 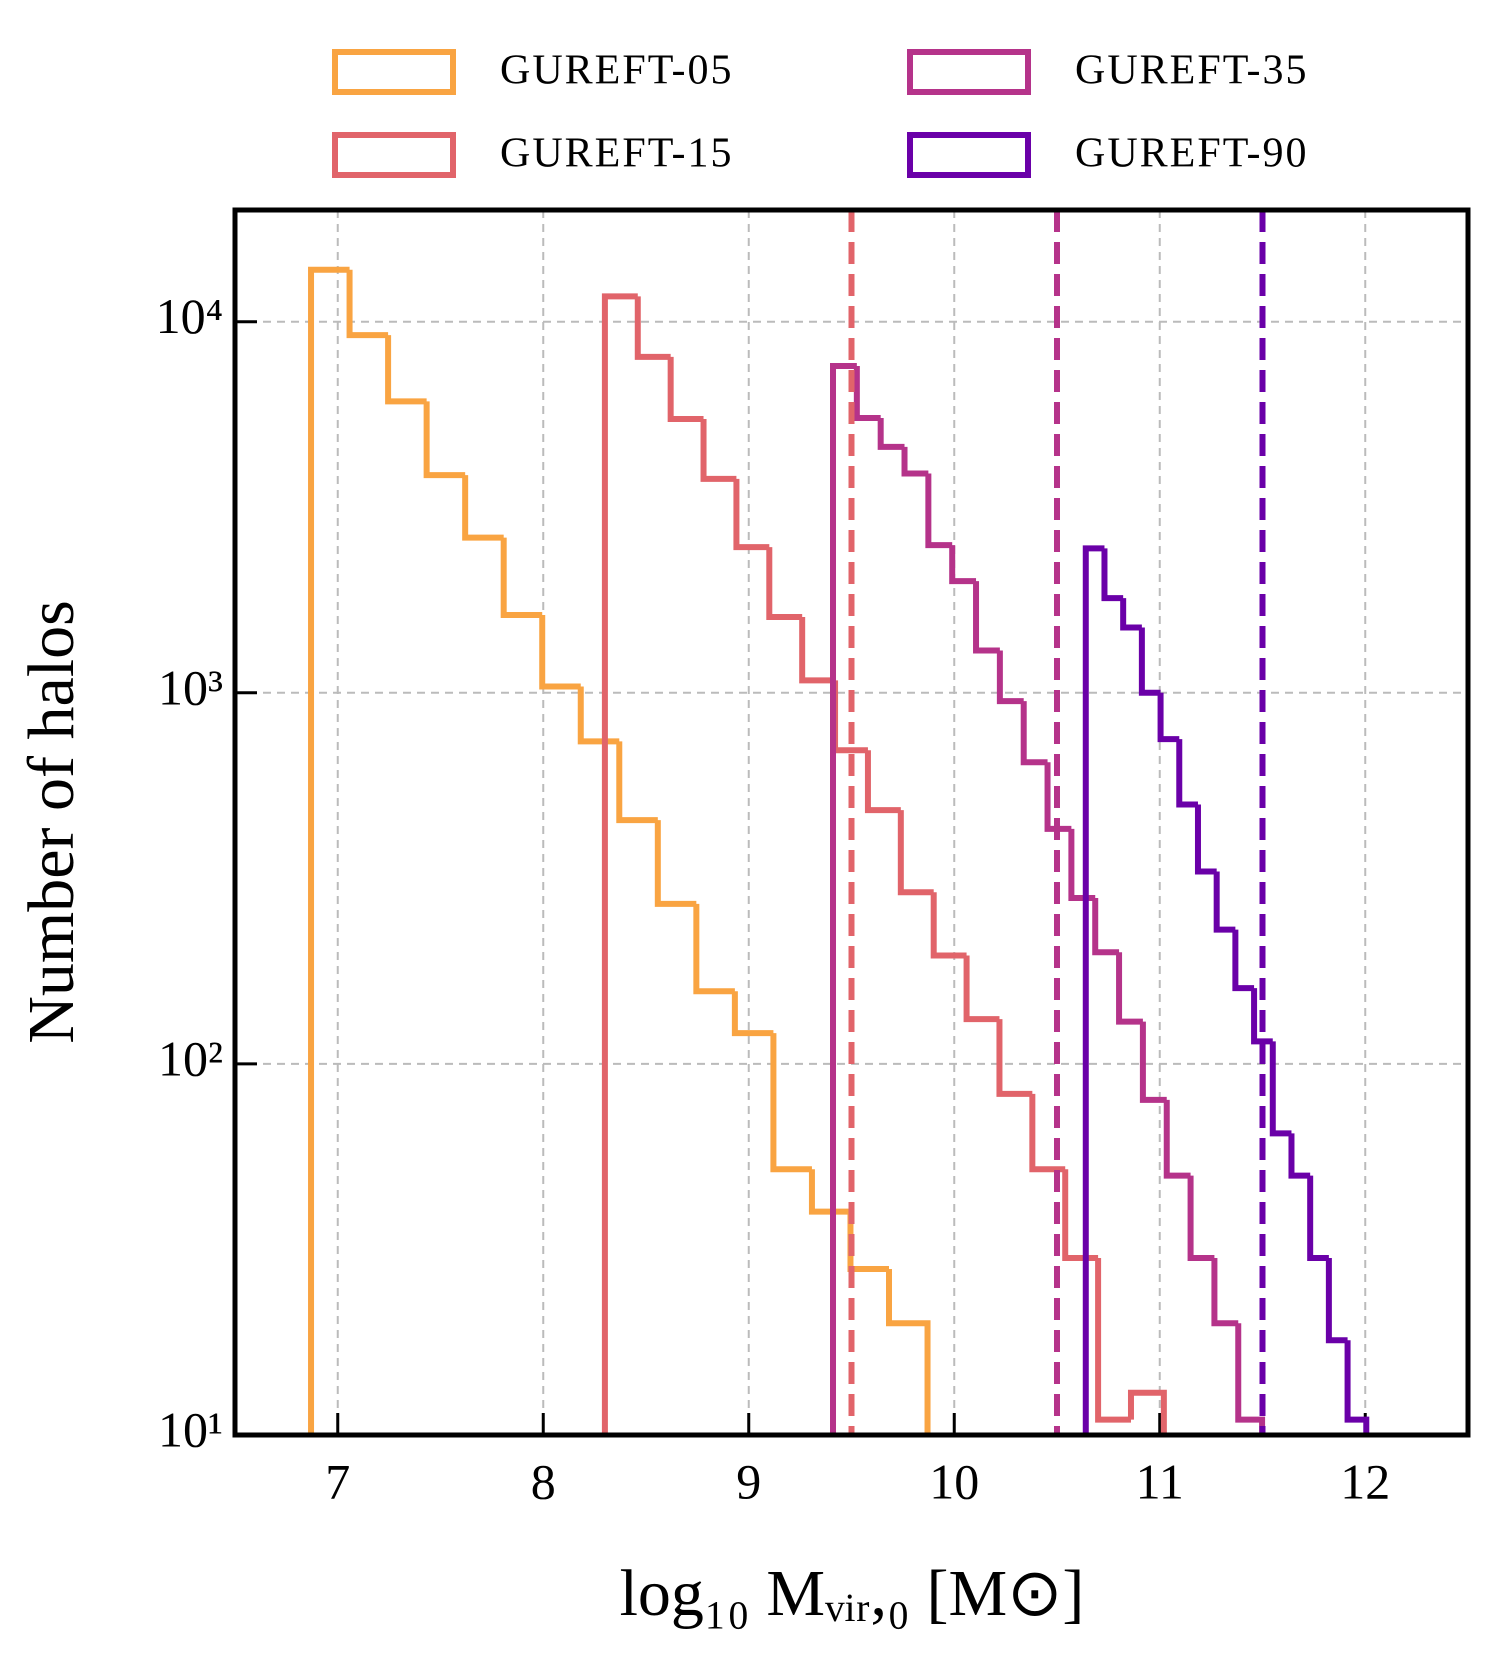 I want to click on y-axis-label: Number of halos, so click(x=51, y=822).